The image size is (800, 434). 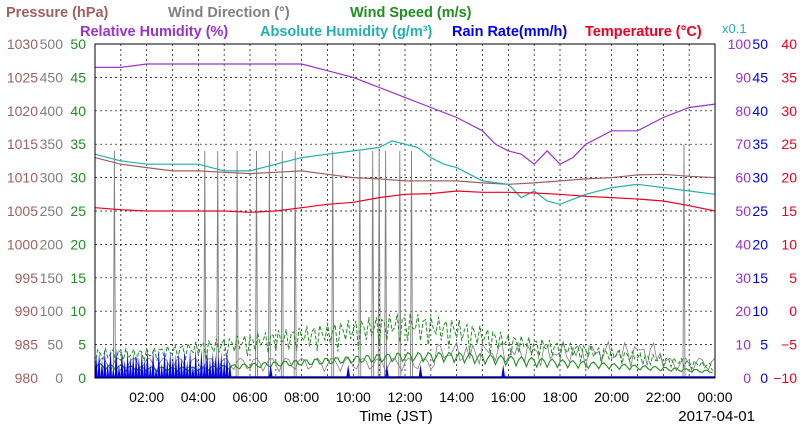 What do you see at coordinates (764, 345) in the screenshot?
I see `tick-label-rain-rate: 5` at bounding box center [764, 345].